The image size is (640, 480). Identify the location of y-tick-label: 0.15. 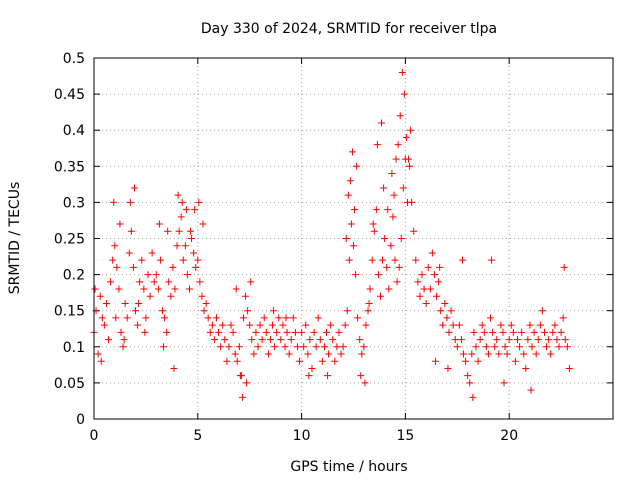
(69, 312).